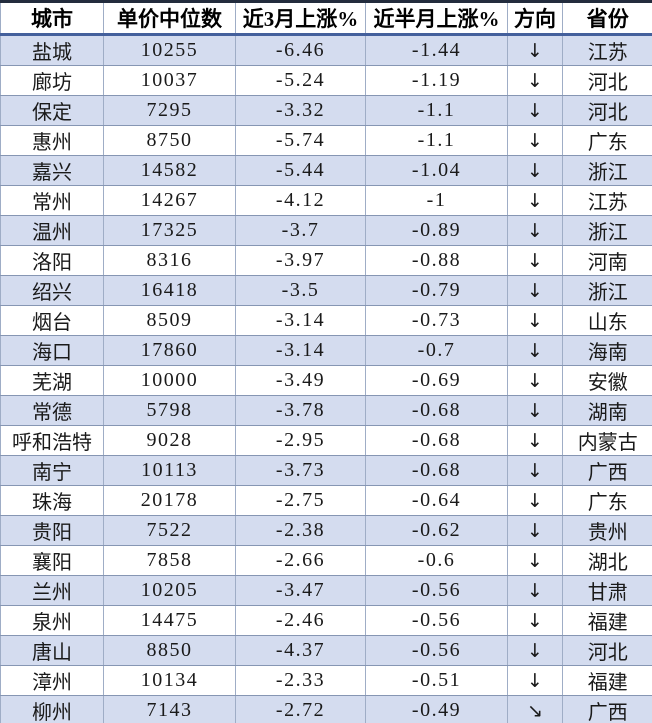  What do you see at coordinates (300, 50) in the screenshot?
I see `rise-3m-cell: -6.46` at bounding box center [300, 50].